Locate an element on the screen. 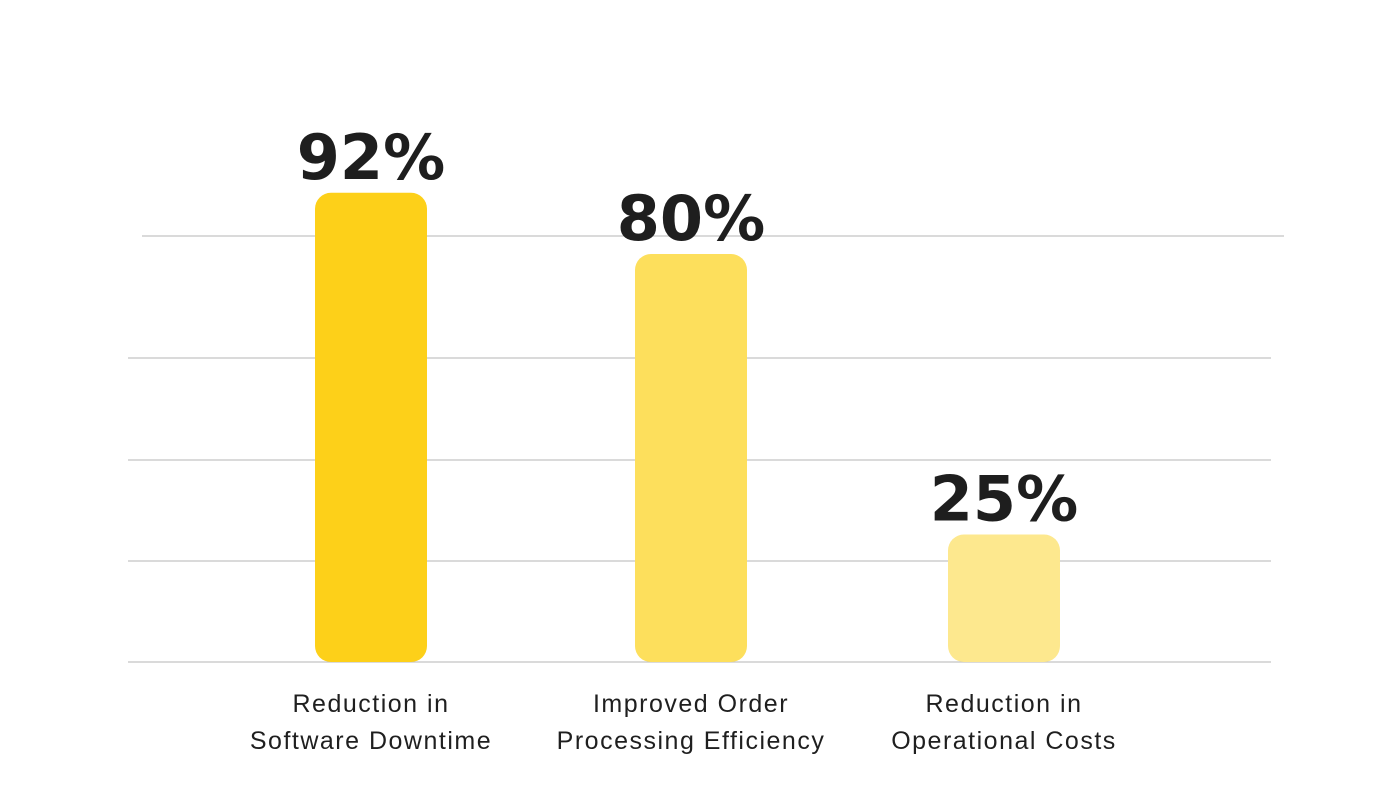 The height and width of the screenshot is (800, 1400). value-label-2: 80% is located at coordinates (691, 218).